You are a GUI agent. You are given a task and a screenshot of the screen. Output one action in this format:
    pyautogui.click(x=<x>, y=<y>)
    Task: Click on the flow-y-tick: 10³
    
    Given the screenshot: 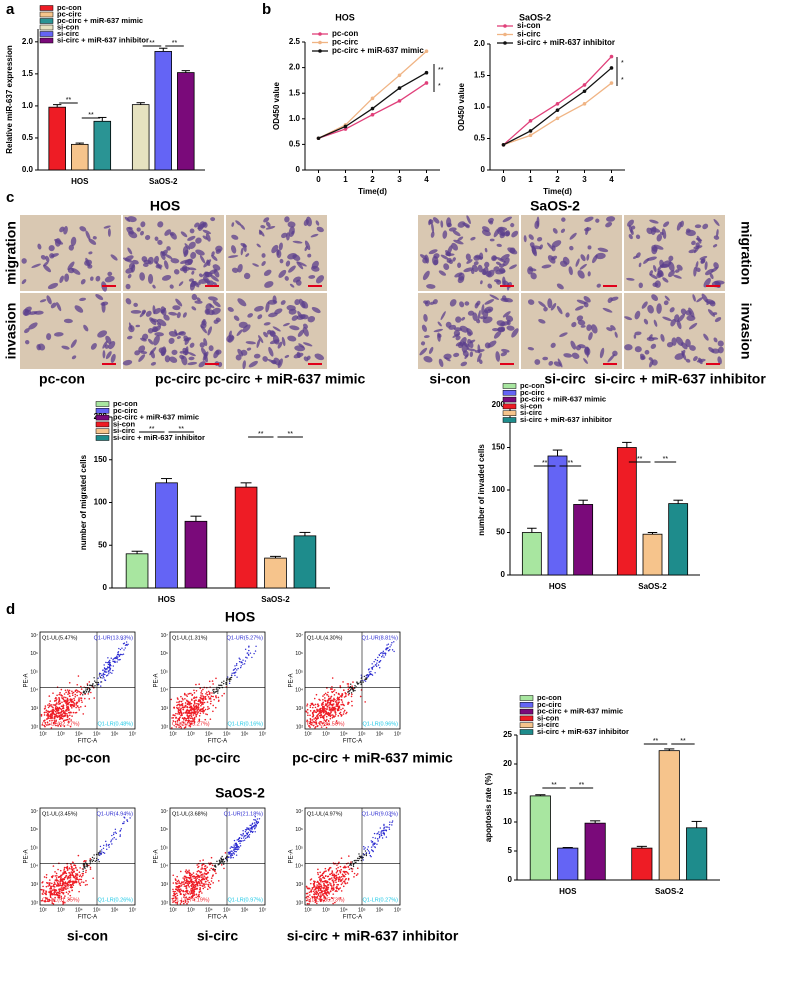 What is the action you would take?
    pyautogui.click(x=35, y=709)
    